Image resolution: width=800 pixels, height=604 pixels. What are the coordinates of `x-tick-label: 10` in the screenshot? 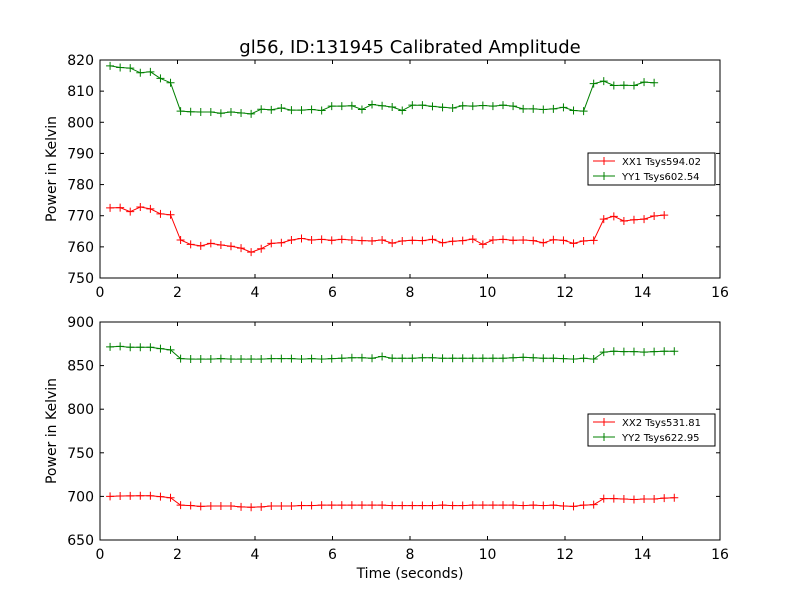 It's located at (488, 293).